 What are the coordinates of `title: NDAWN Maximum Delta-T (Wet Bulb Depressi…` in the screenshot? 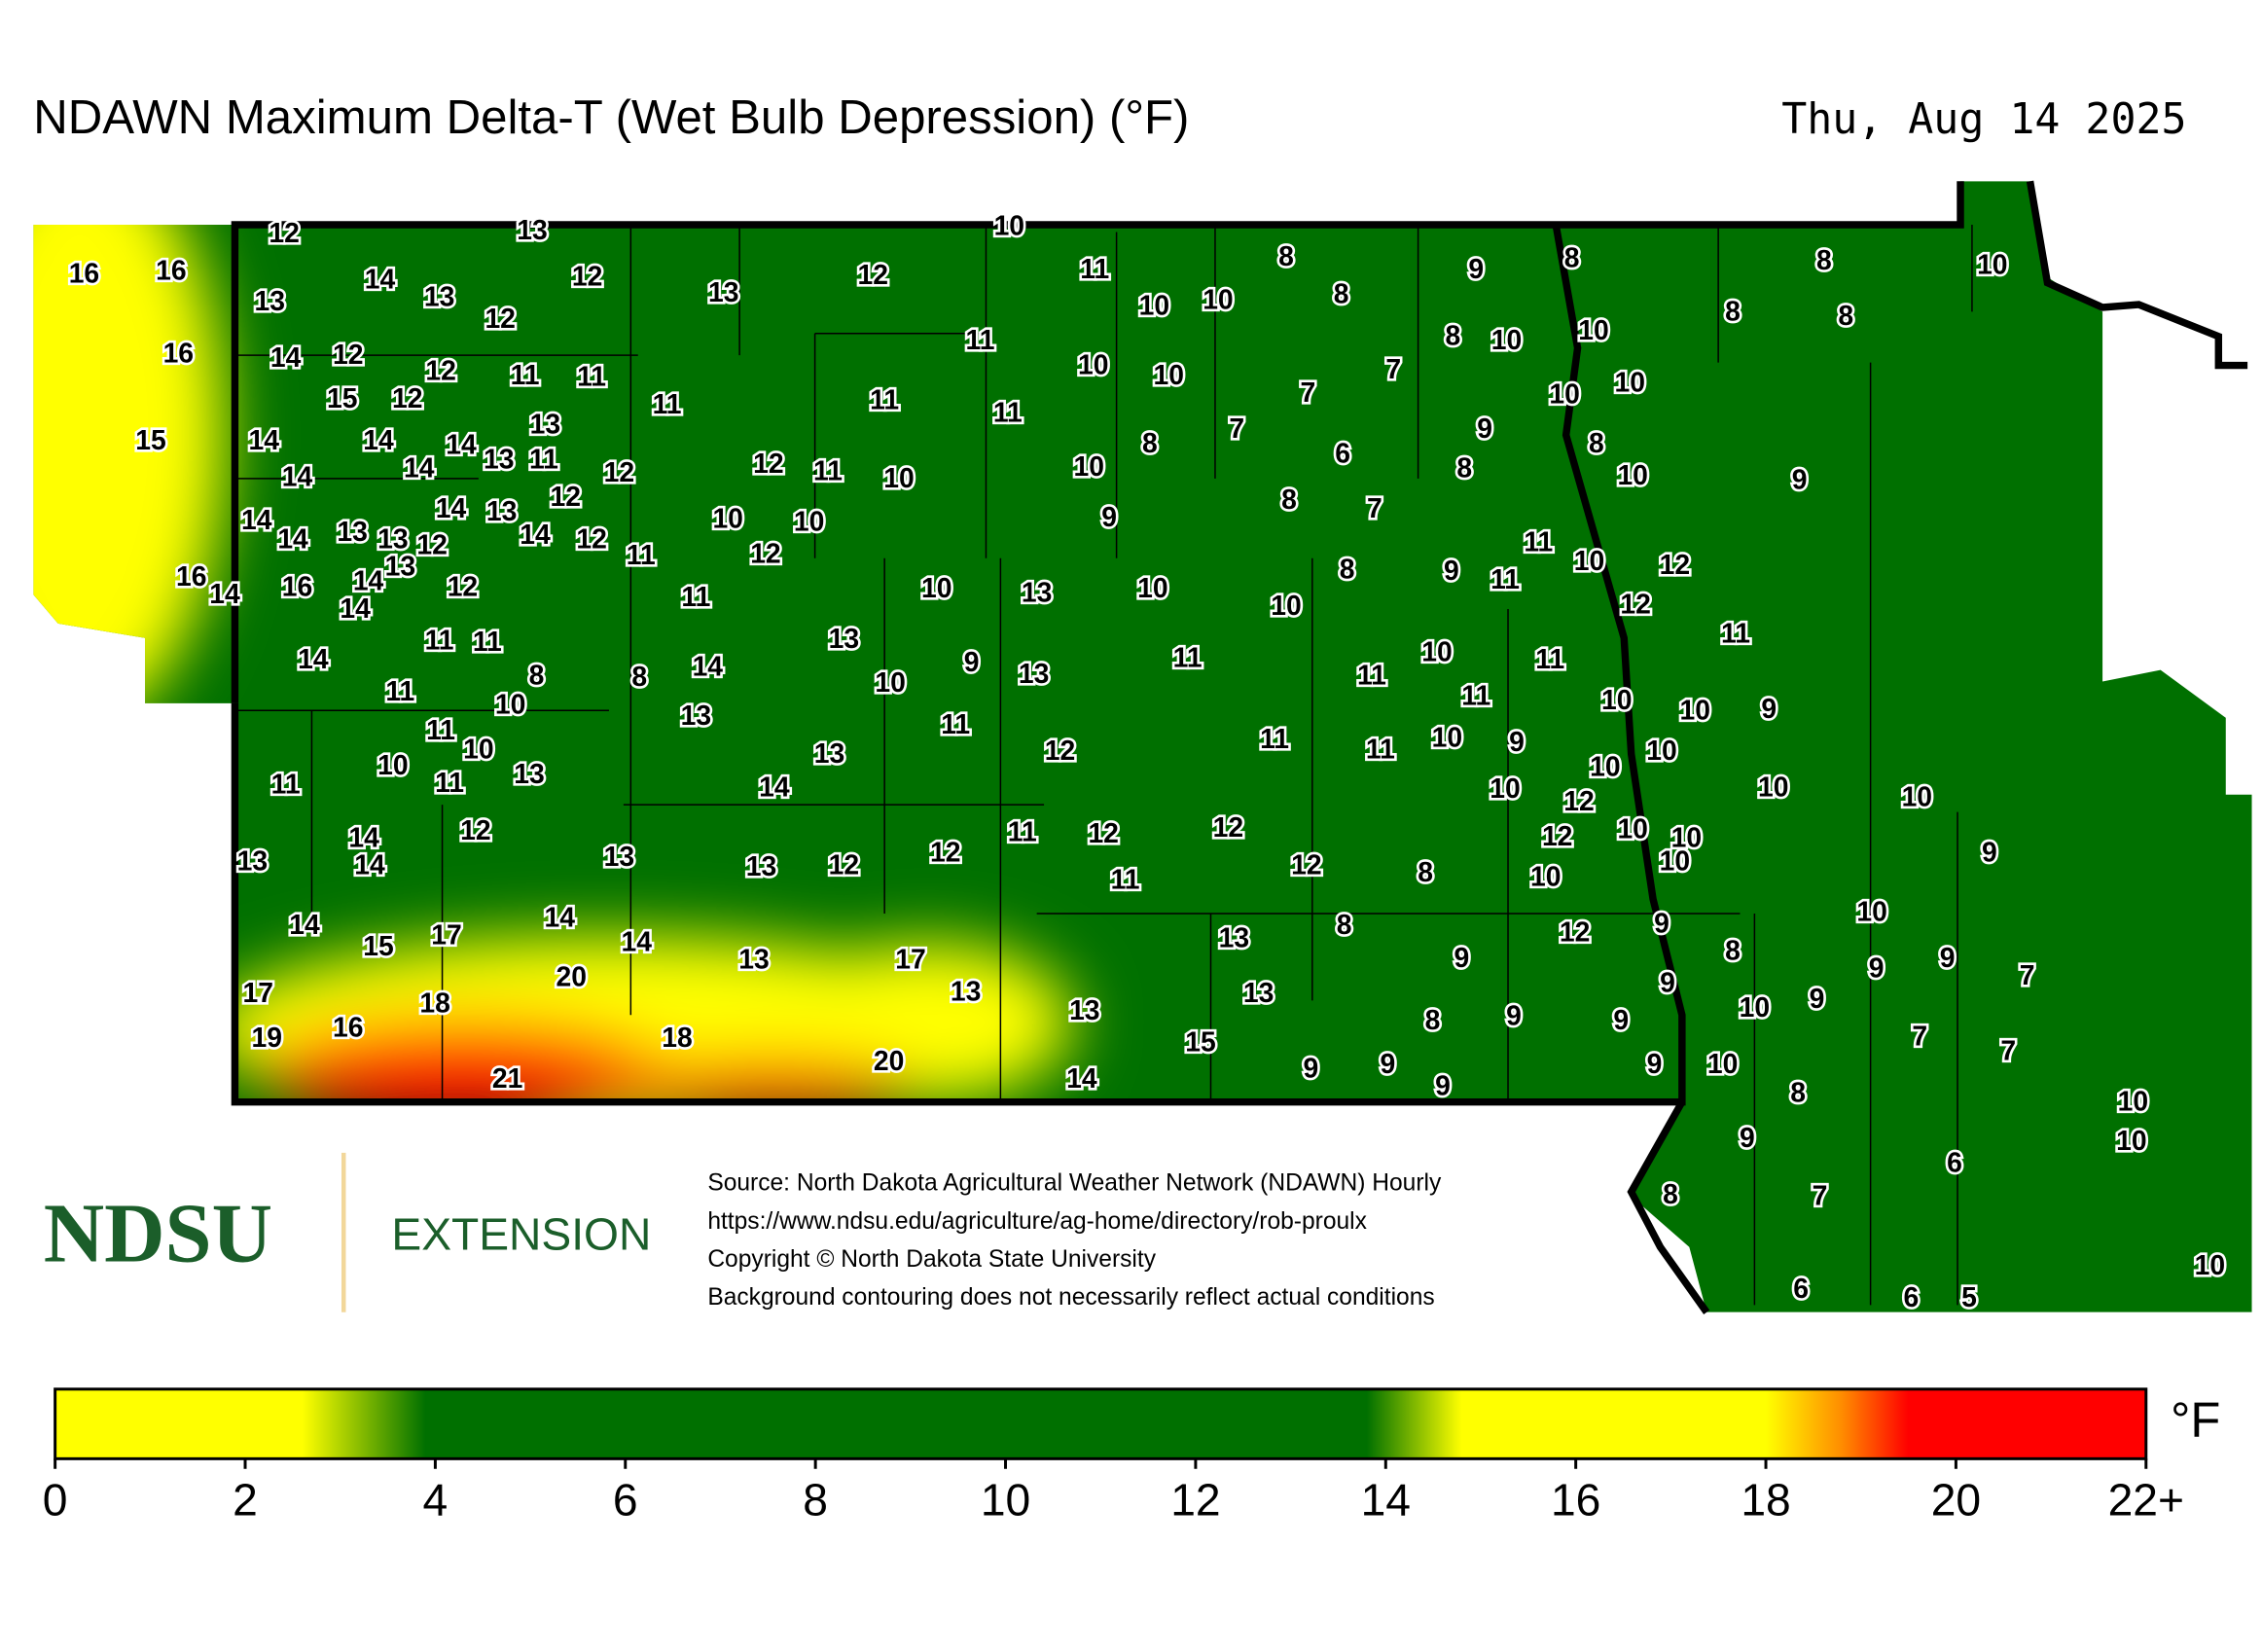 It's located at (611, 117).